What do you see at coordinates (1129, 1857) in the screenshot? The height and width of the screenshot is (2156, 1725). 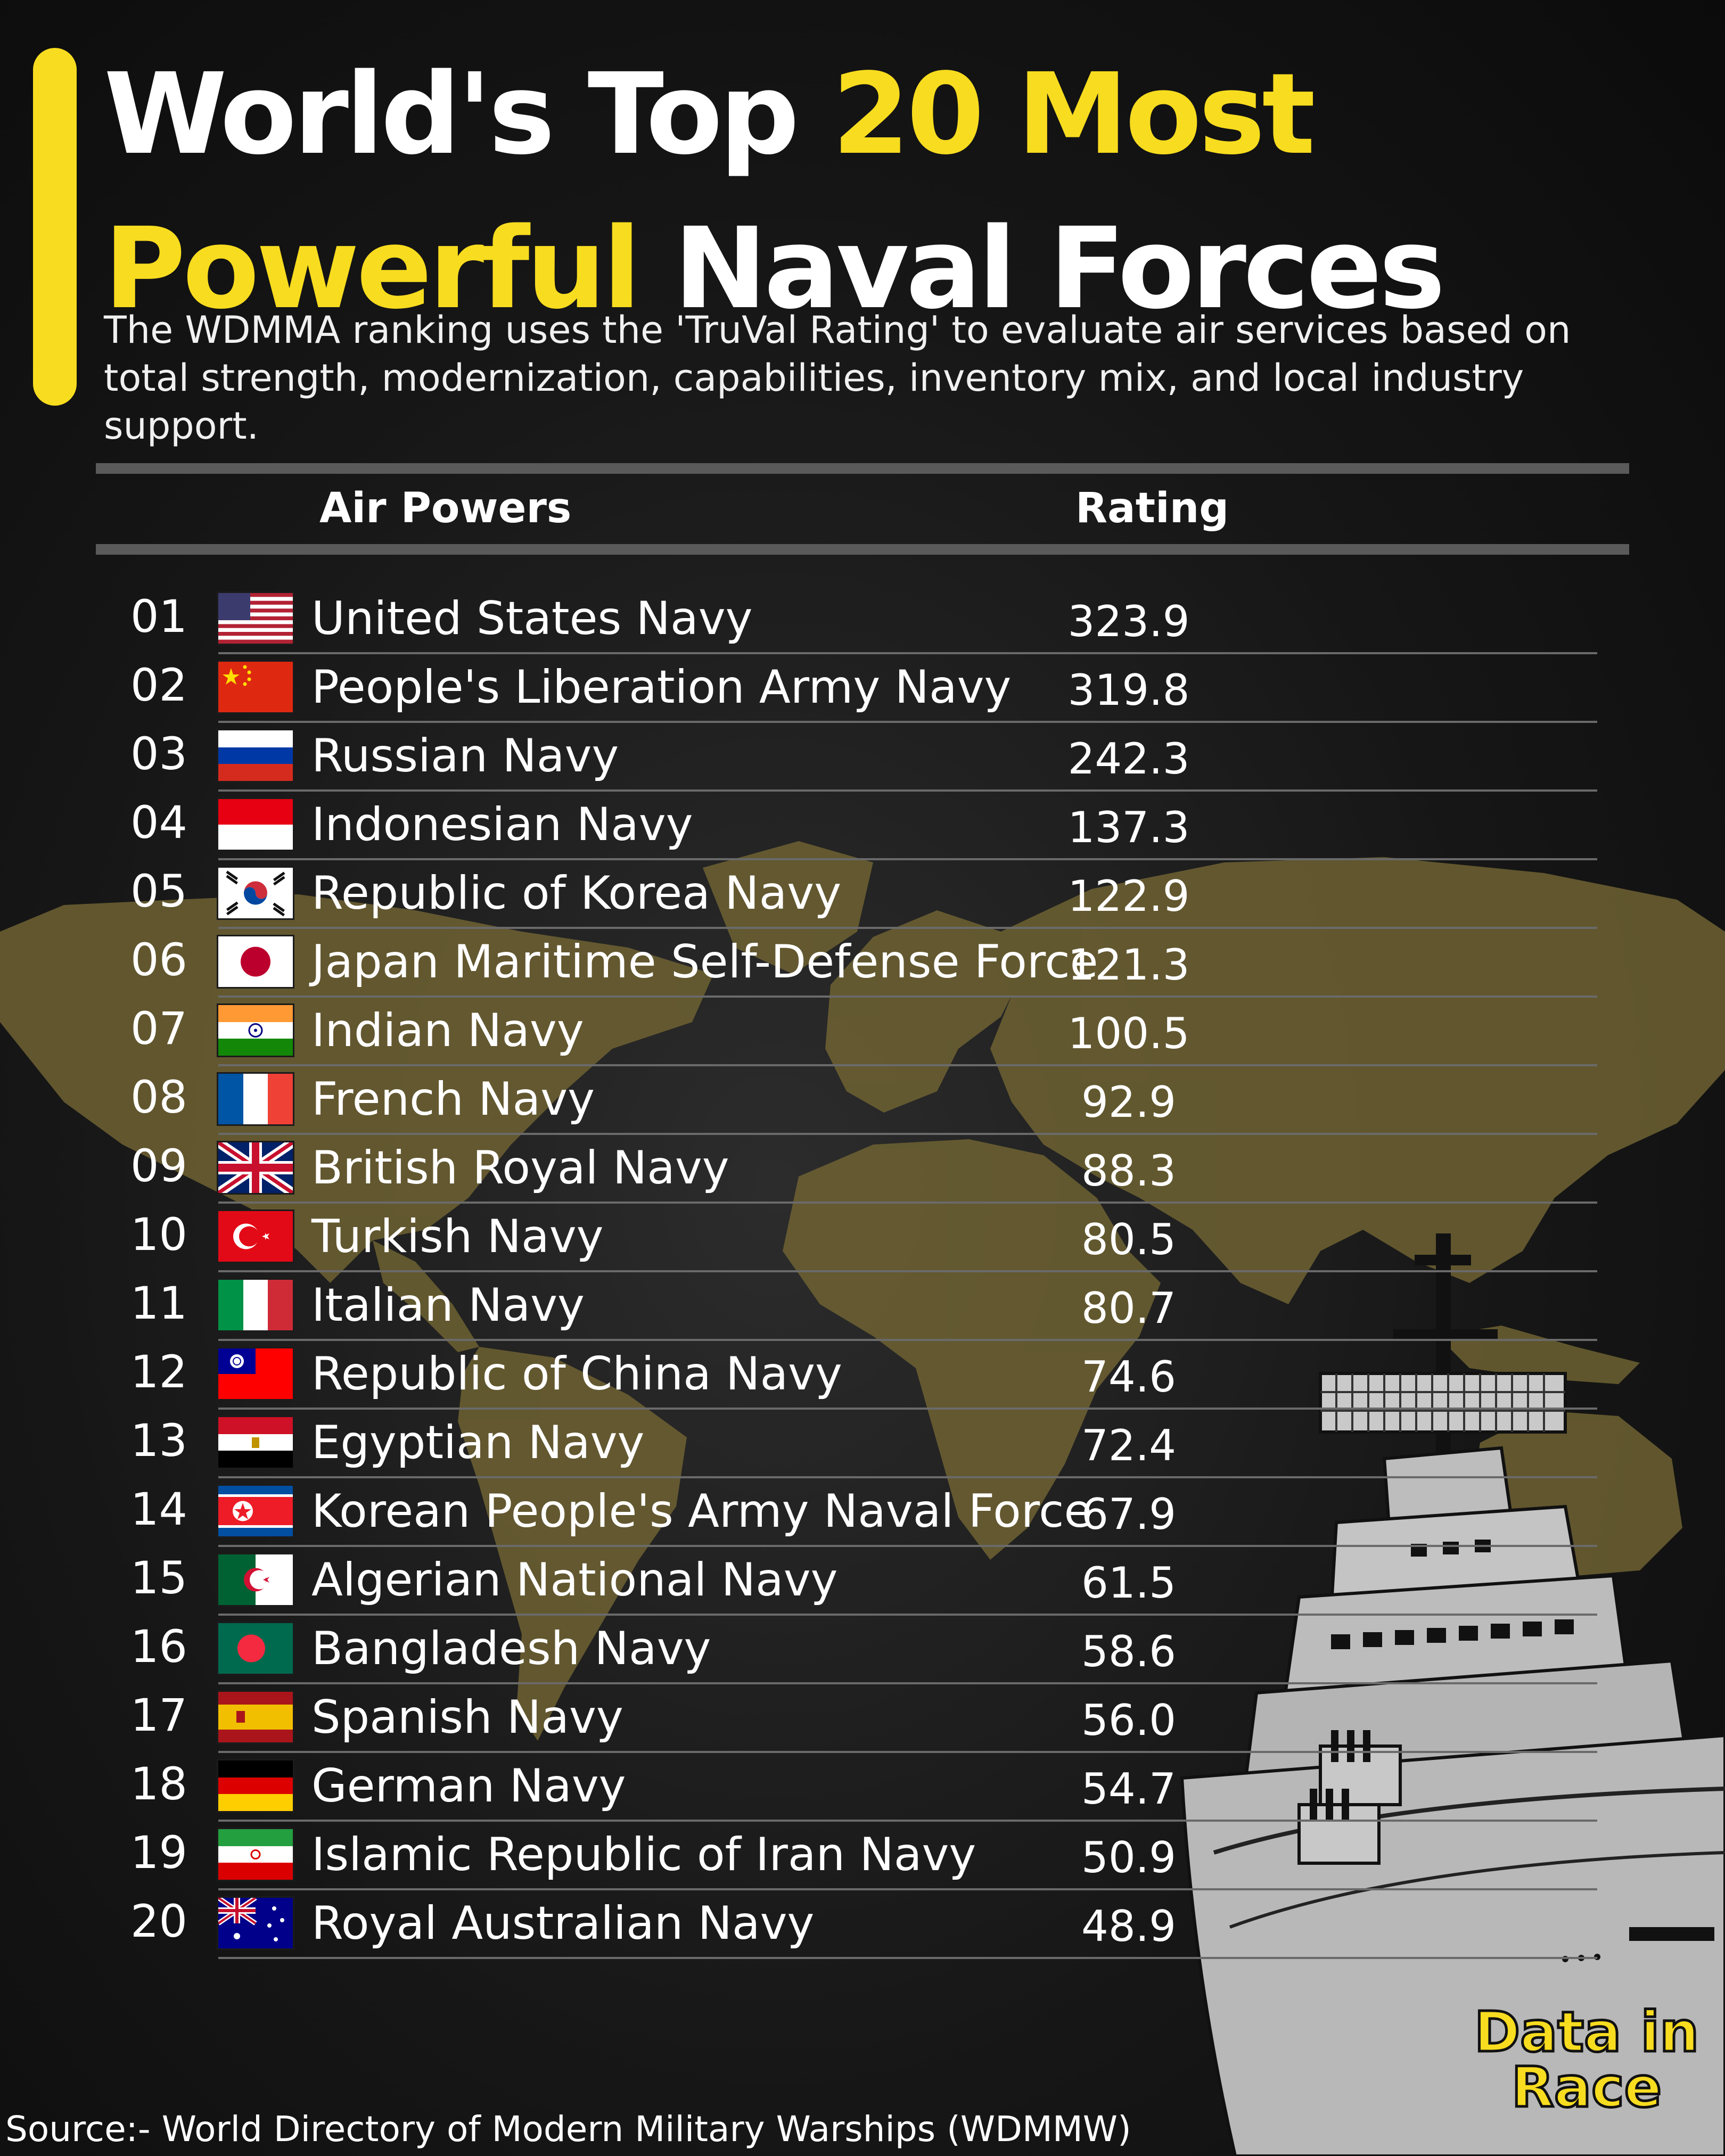 I see `rating-value: 50.9` at bounding box center [1129, 1857].